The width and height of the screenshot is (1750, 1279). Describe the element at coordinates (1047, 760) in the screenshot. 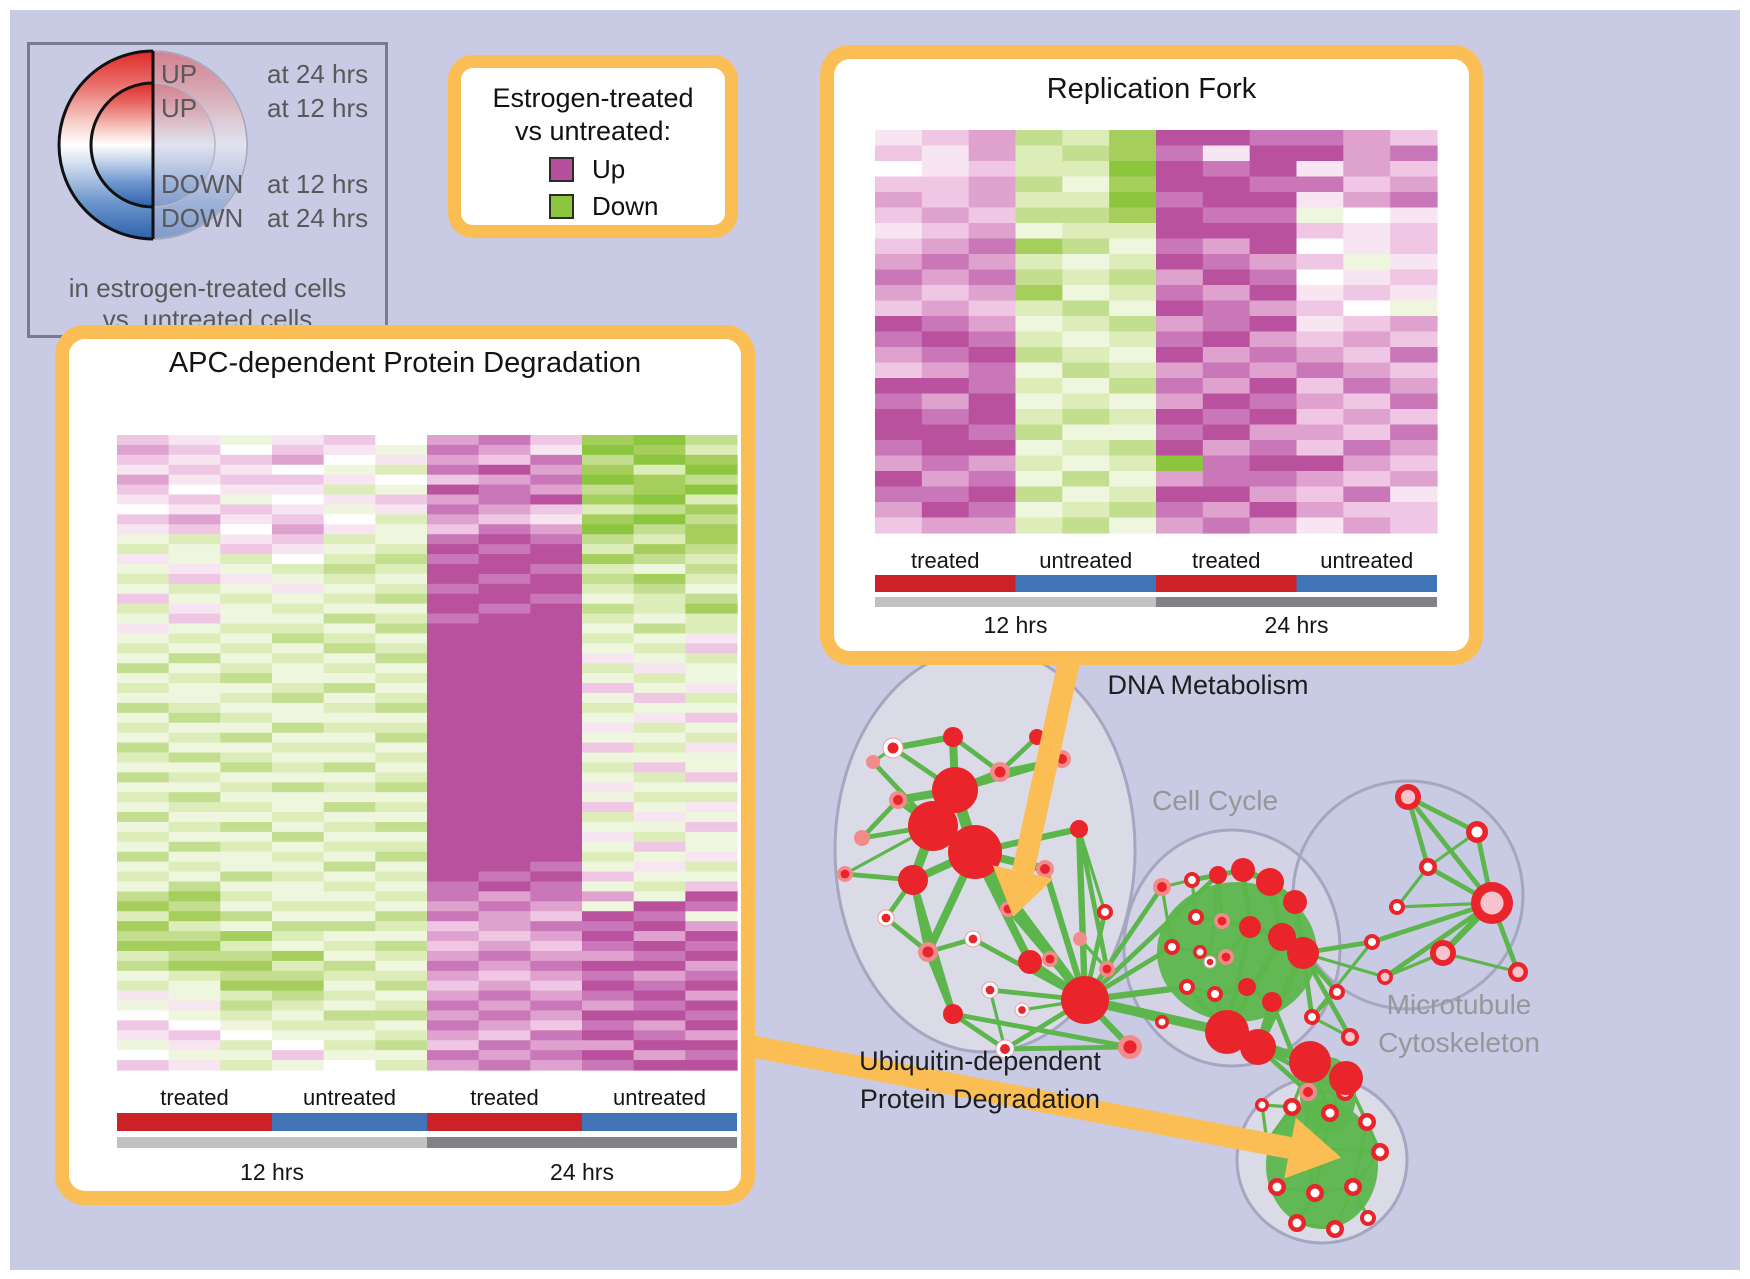

I see `arrow-replication-fork-to-dna` at that location.